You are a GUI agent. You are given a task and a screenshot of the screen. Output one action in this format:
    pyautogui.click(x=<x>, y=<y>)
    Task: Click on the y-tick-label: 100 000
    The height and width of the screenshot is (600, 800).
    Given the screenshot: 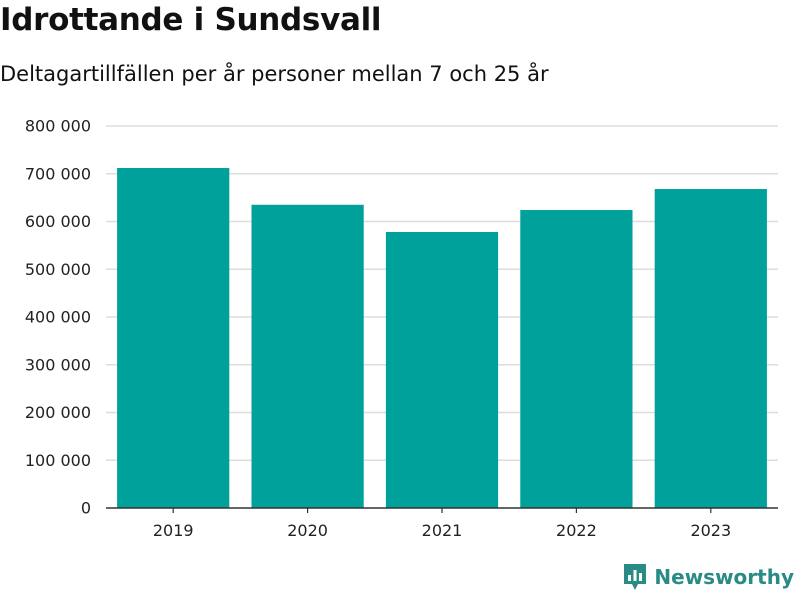 What is the action you would take?
    pyautogui.click(x=58, y=460)
    